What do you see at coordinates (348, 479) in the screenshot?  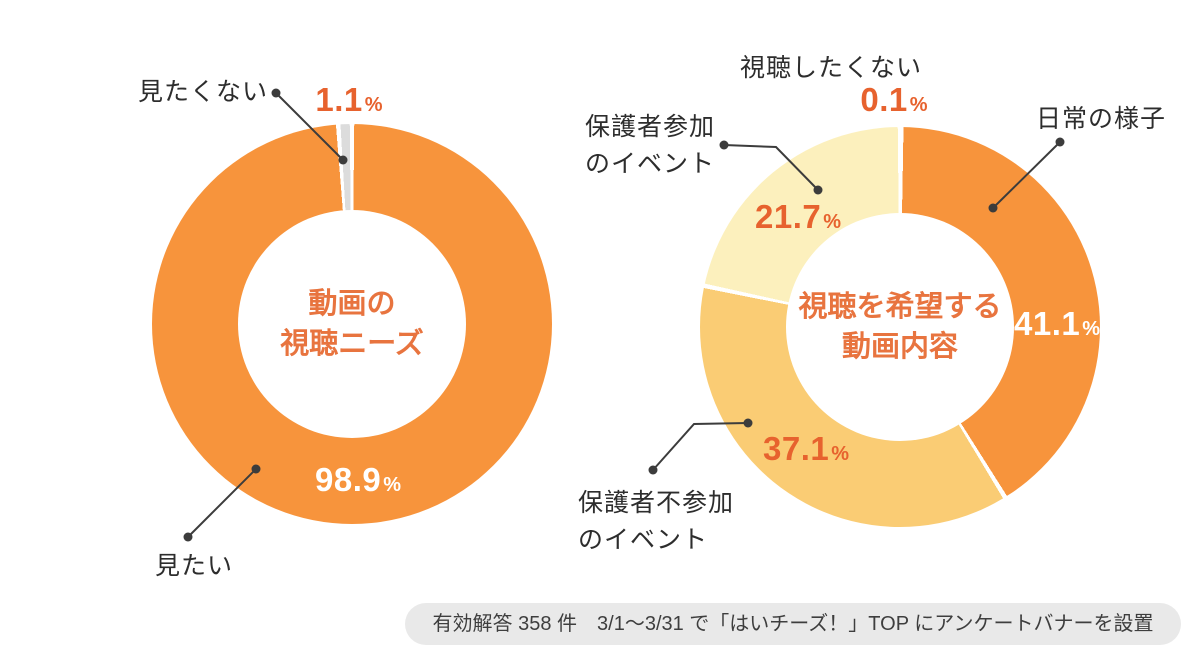 I see `pct-value: 98.9` at bounding box center [348, 479].